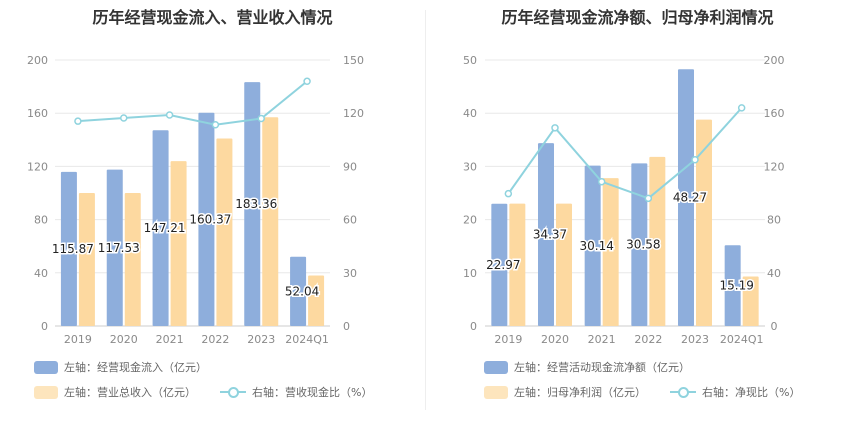 This screenshot has width=850, height=437. I want to click on legend-item-net-profit: 左轴：归母净利润（亿元）, so click(565, 392).